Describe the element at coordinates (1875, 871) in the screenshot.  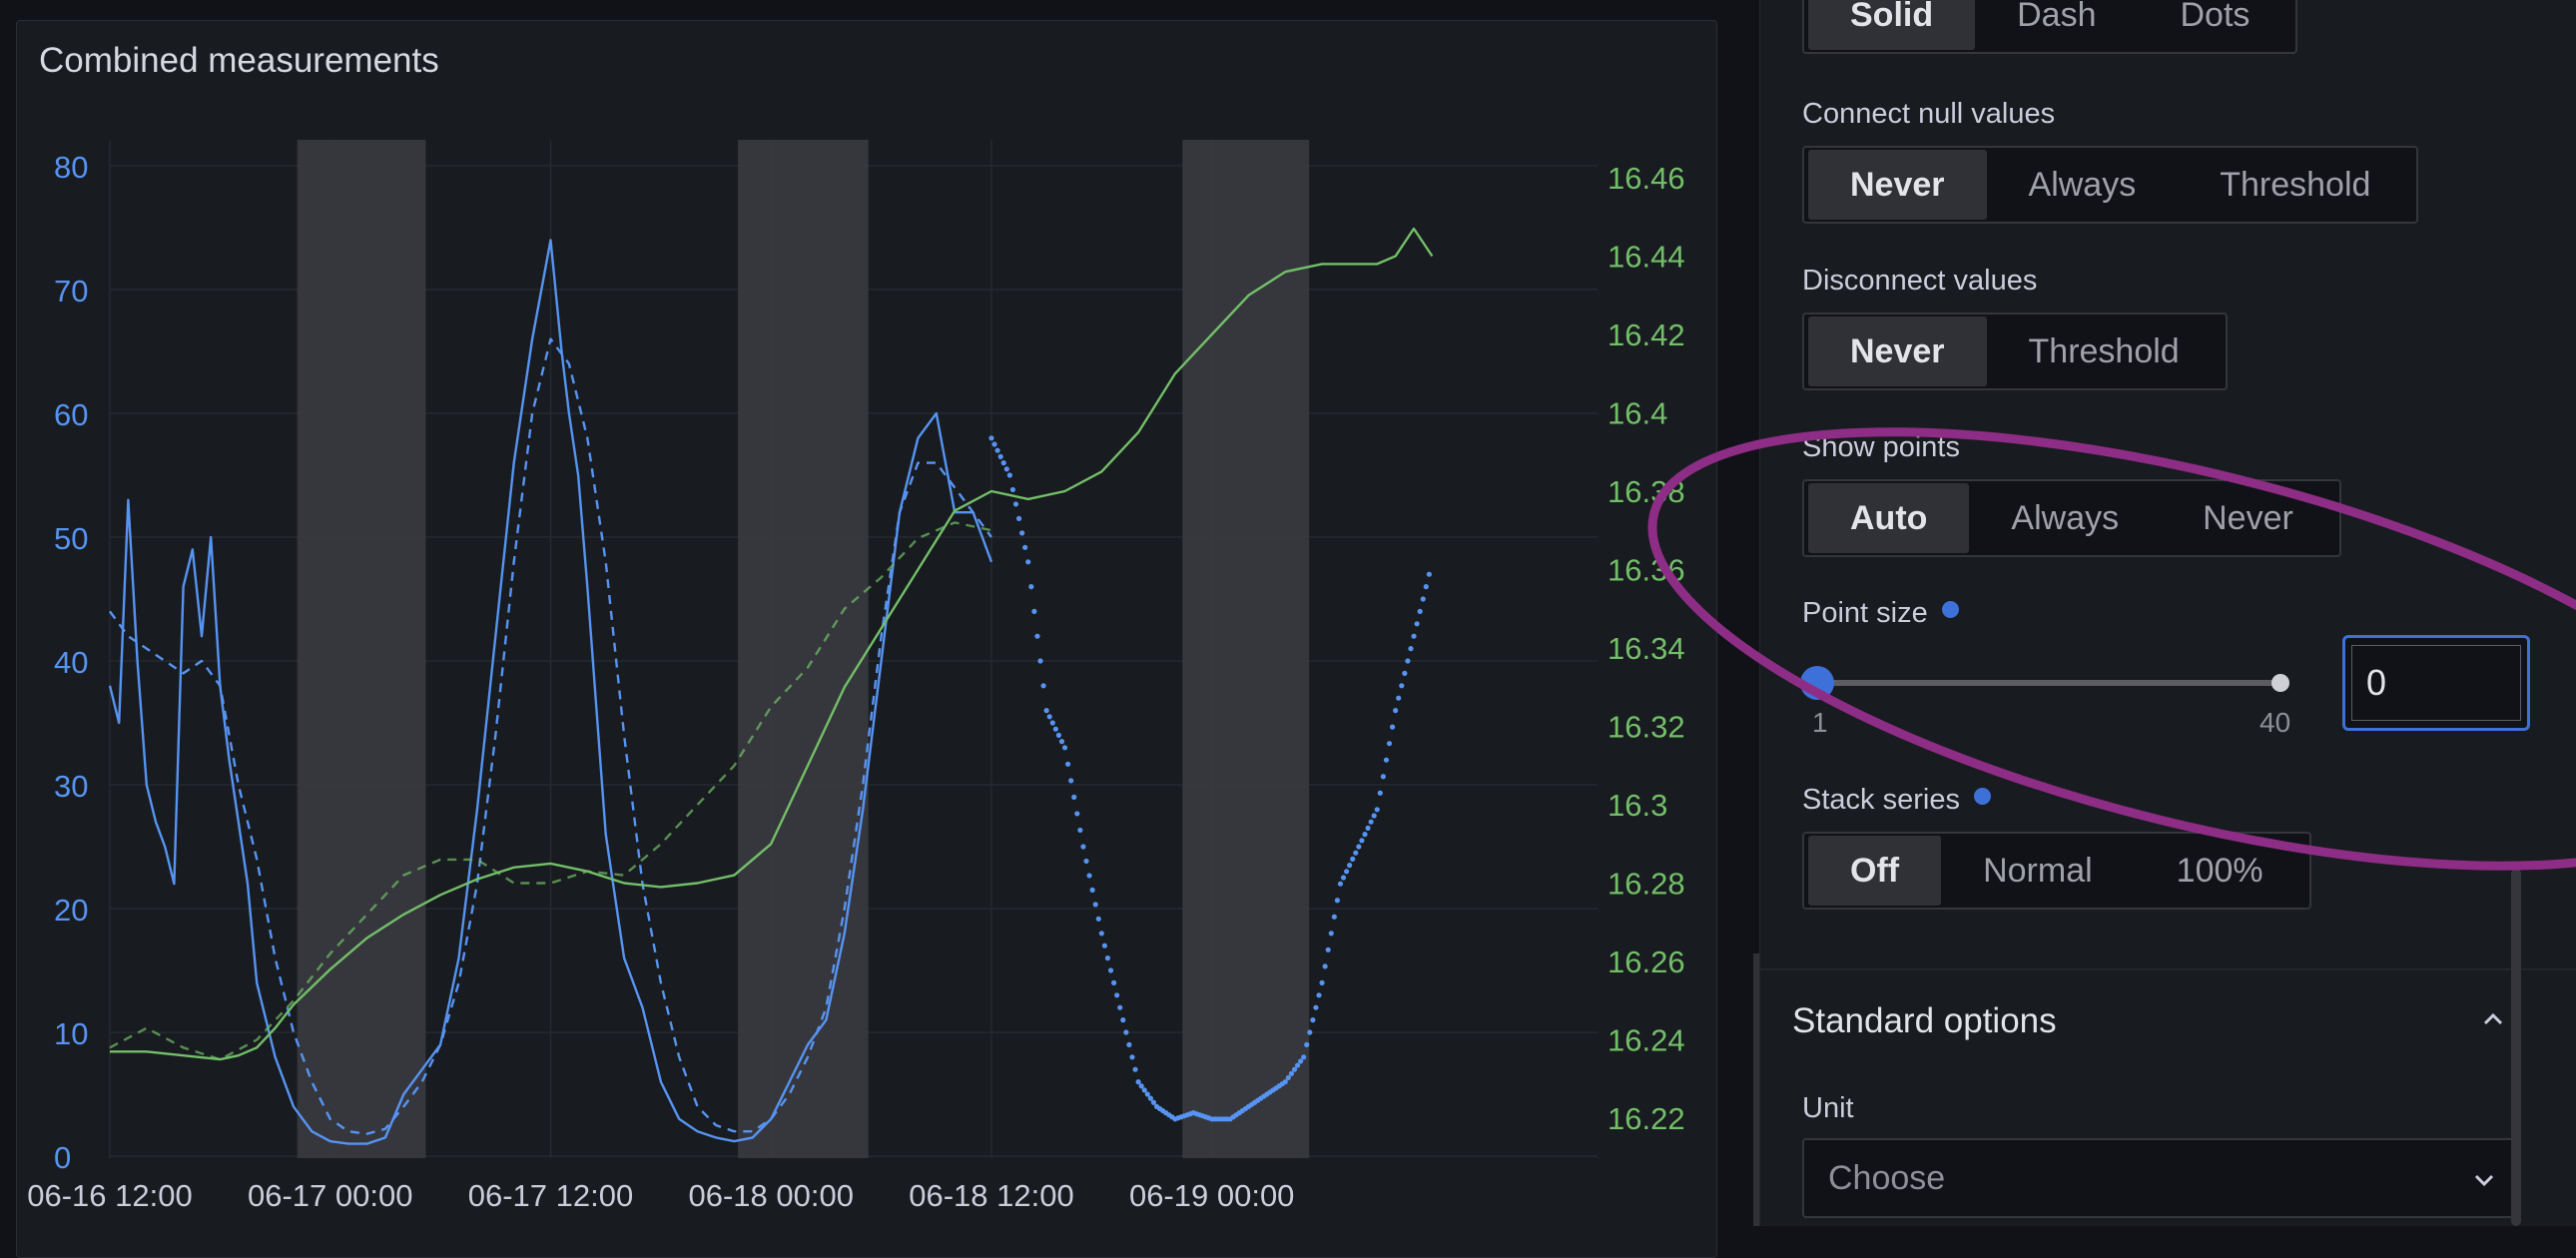
I see `stack-series-off-option: Off` at that location.